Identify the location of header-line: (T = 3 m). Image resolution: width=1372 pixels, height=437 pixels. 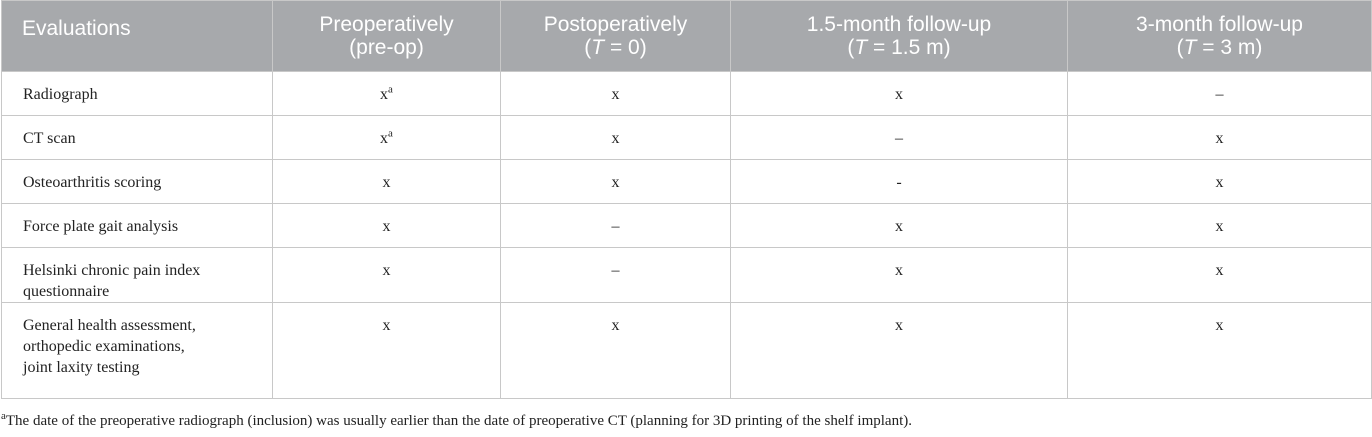
(1219, 47).